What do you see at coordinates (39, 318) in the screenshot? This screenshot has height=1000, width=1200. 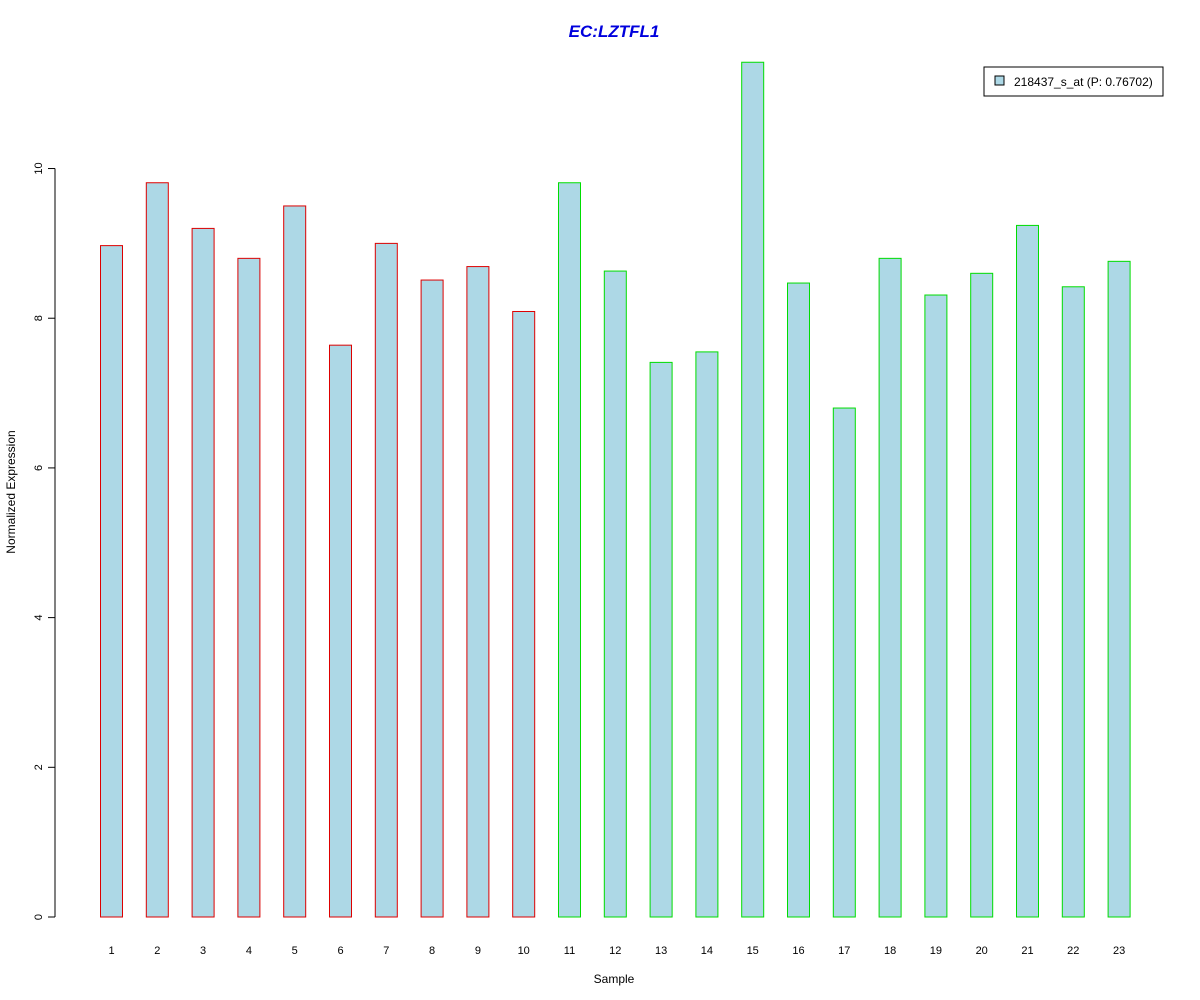 I see `y-tick-label: 8` at bounding box center [39, 318].